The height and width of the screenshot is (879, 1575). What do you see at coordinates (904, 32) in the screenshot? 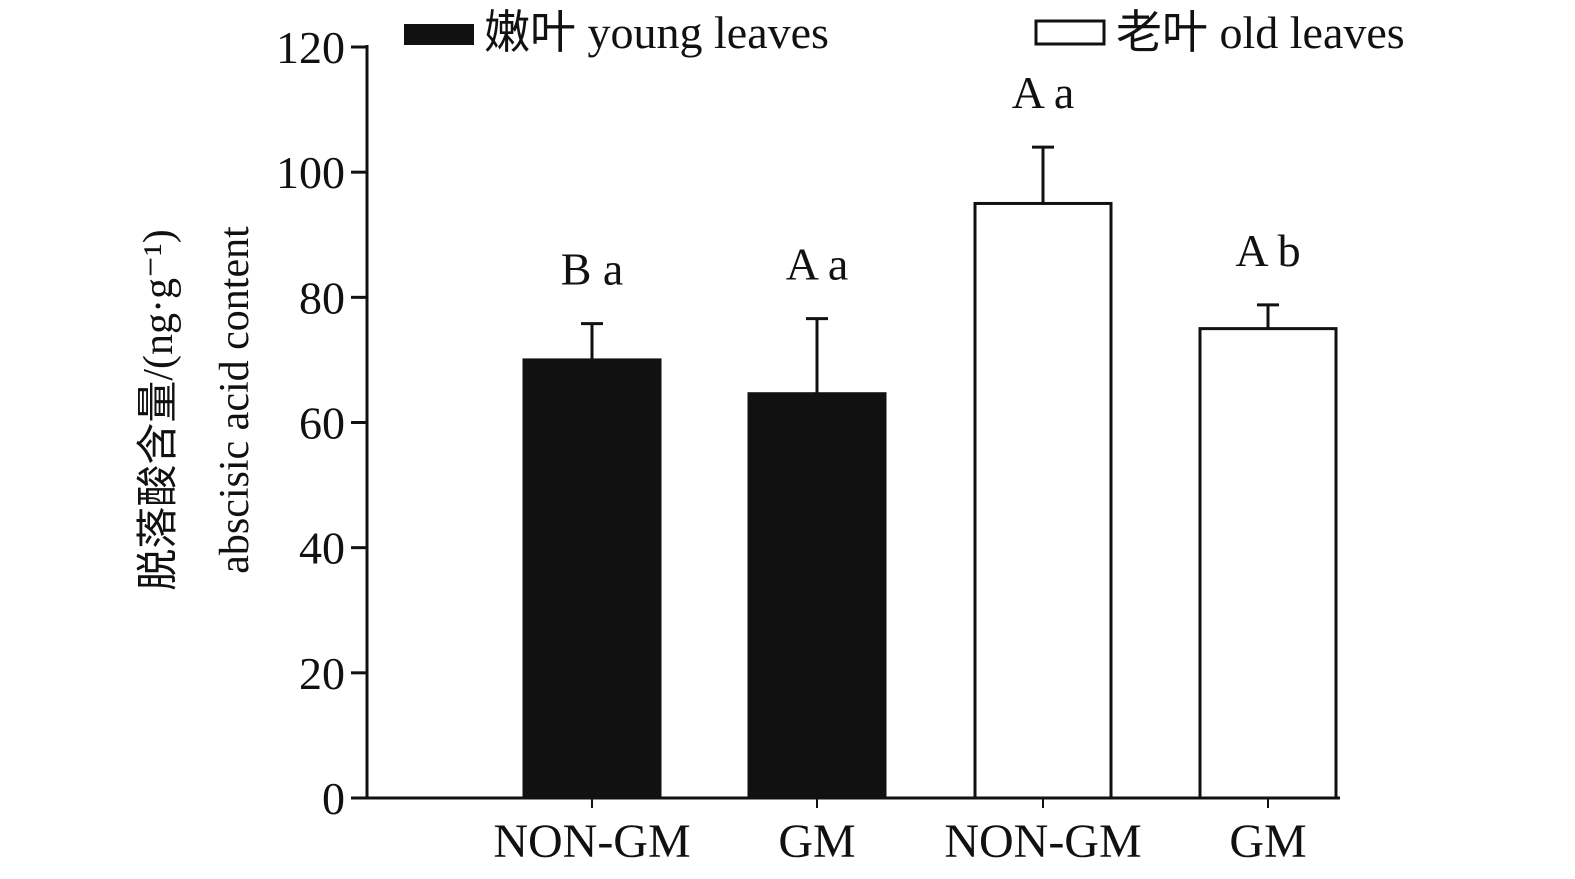
I see `legend: 嫩叶 young leaves 老叶 old leaves` at bounding box center [904, 32].